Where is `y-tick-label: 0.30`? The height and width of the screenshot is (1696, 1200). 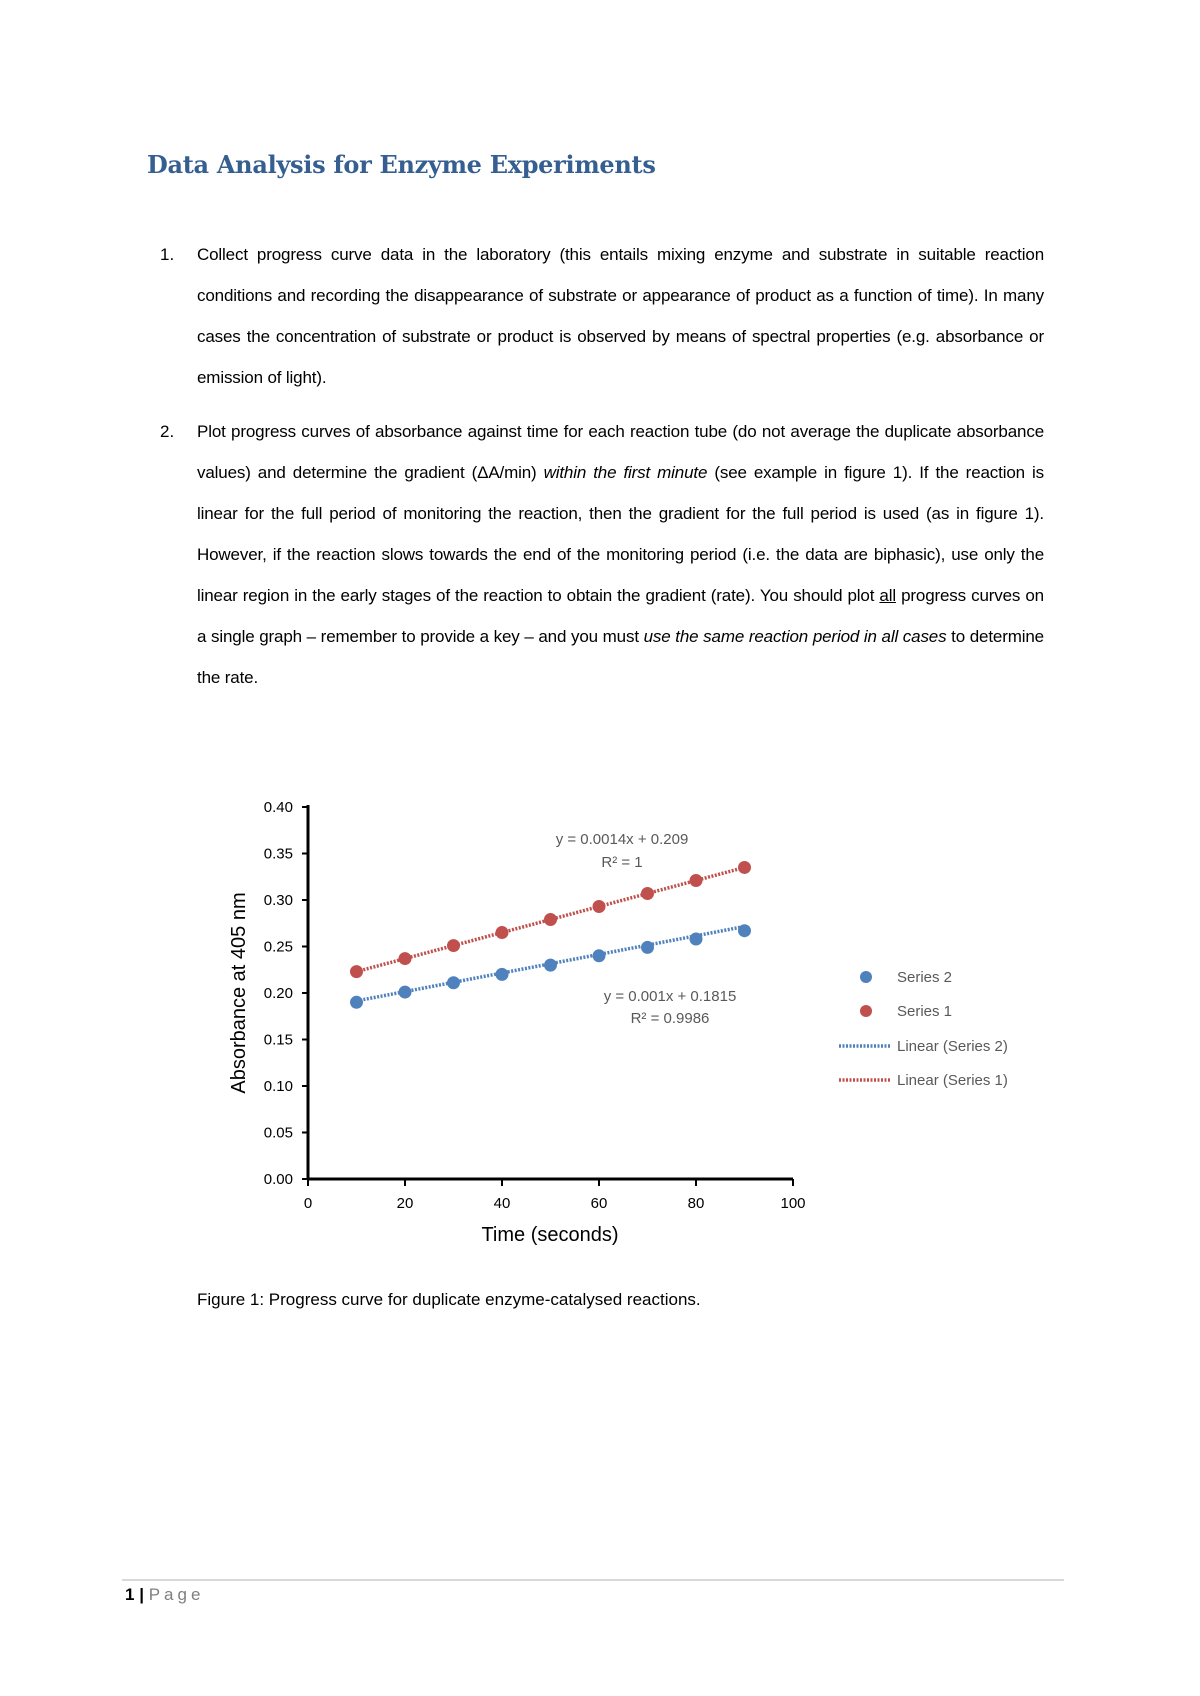
y-tick-label: 0.30 is located at coordinates (278, 900).